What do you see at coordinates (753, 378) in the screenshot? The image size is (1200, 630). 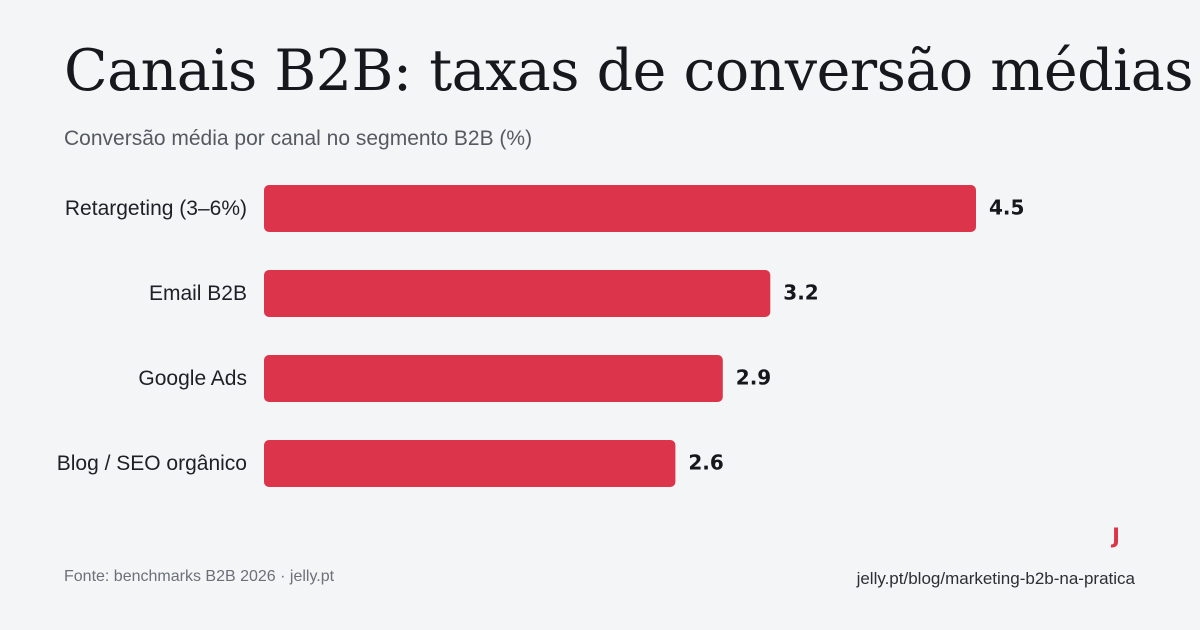 I see `value-label: 2.9` at bounding box center [753, 378].